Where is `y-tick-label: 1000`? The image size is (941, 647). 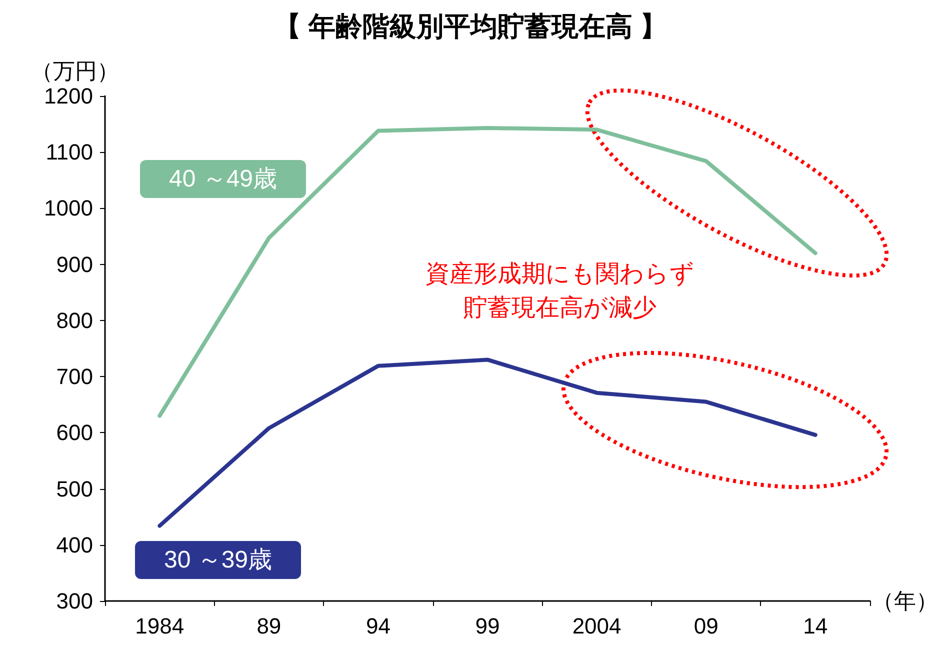
y-tick-label: 1000 is located at coordinates (68, 208).